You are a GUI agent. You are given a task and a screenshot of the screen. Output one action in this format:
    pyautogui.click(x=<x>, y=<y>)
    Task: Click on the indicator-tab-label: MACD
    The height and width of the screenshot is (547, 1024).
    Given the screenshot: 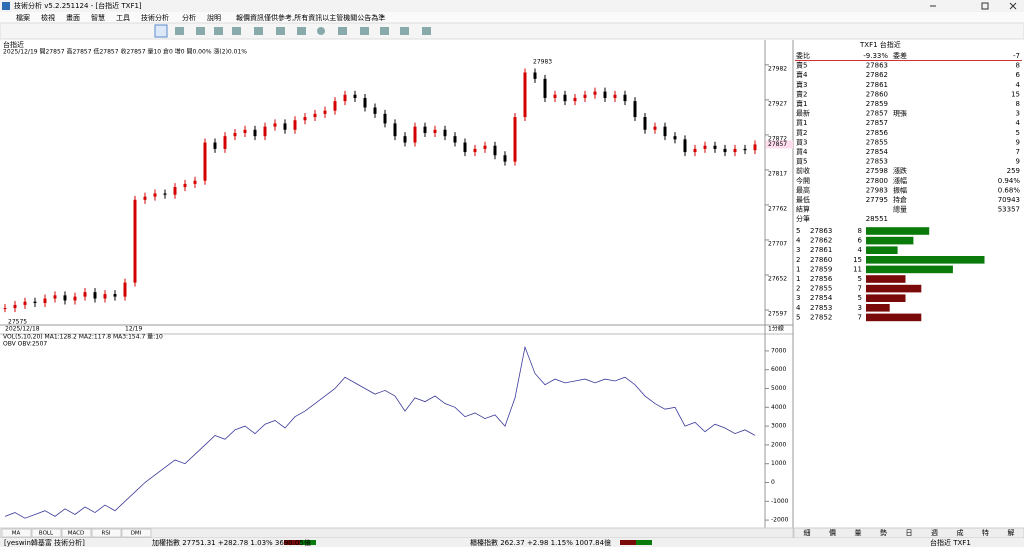 What is the action you would take?
    pyautogui.click(x=76, y=534)
    